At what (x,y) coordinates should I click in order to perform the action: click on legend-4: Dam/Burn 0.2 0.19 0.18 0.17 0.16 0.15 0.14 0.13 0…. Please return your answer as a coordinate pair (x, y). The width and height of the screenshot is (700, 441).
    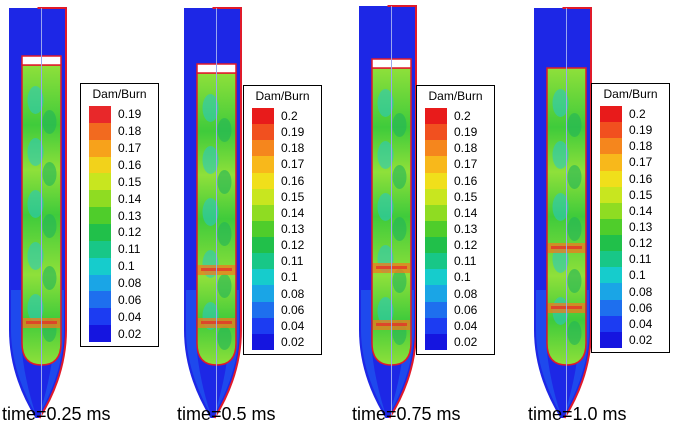
    Looking at the image, I should click on (630, 218).